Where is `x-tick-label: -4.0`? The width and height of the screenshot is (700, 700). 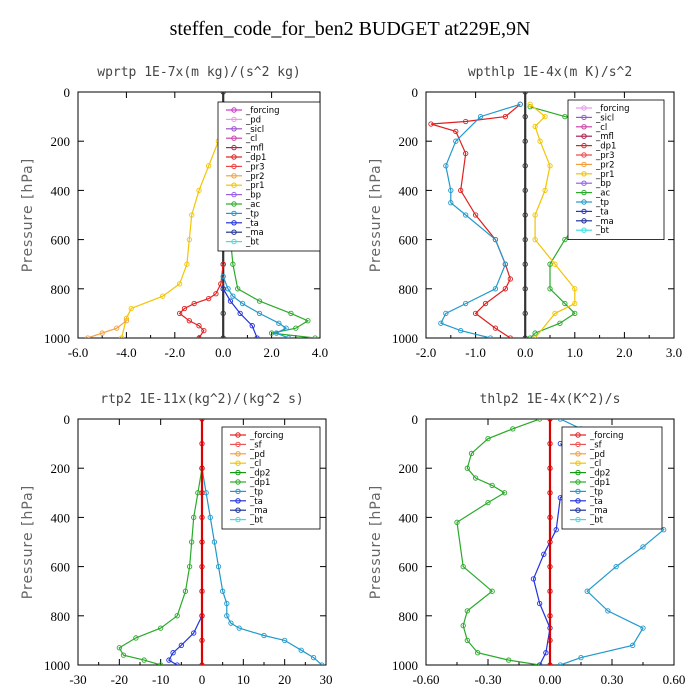 x-tick-label: -4.0 is located at coordinates (126, 352).